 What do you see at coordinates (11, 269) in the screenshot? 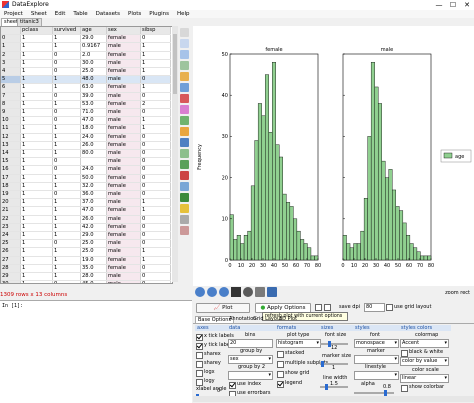
I see `row-header: 28` at bounding box center [11, 269].